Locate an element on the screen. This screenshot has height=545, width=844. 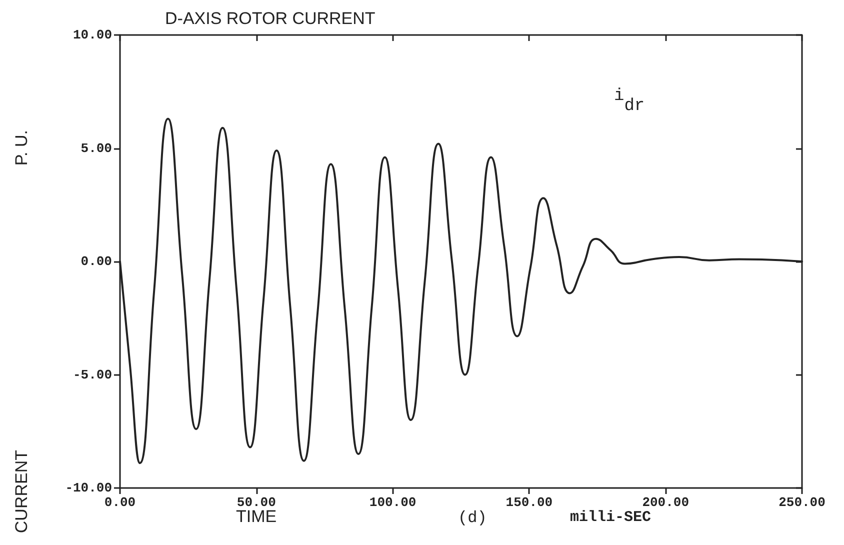
y-tick-label: 5.00 is located at coordinates (96, 148).